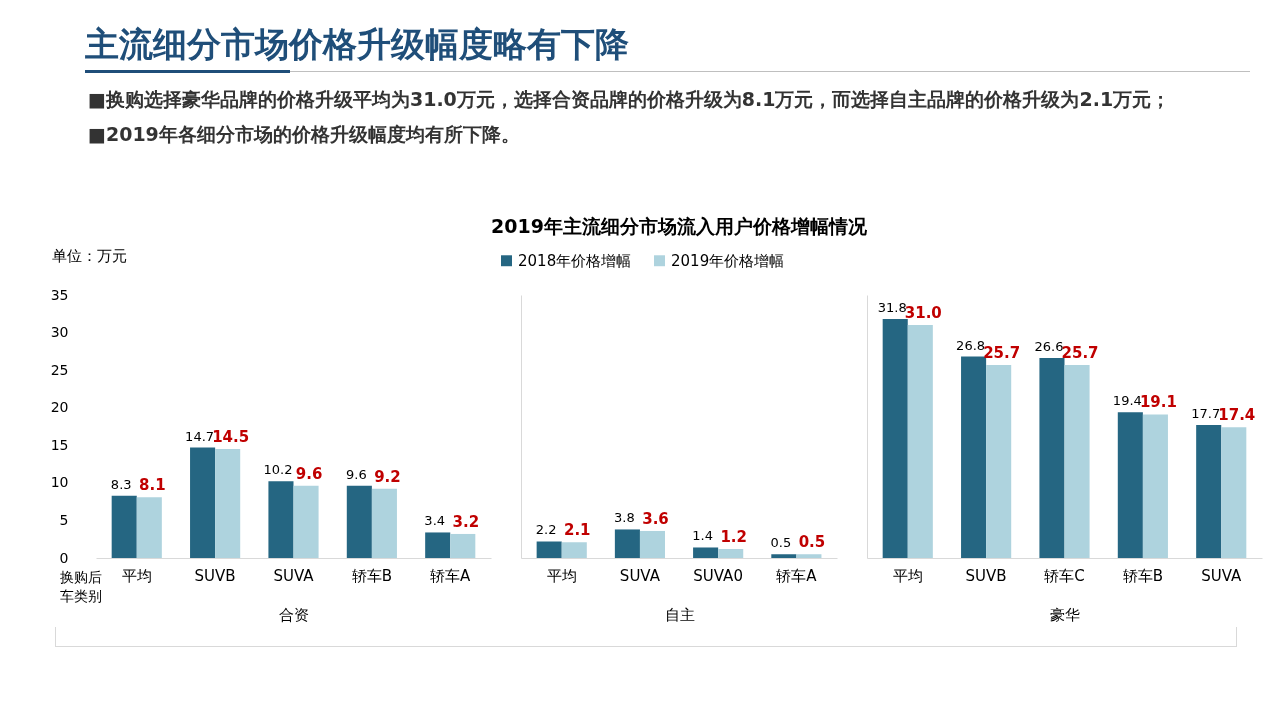 Image resolution: width=1280 pixels, height=720 pixels. Describe the element at coordinates (630, 99) in the screenshot. I see `text: ■换购选择豪华品牌的价格升级平均为31.0万元，选择合资品牌的价格升级为8.1万元，而选择自主品牌的价格升级为2.1万元；` at that location.